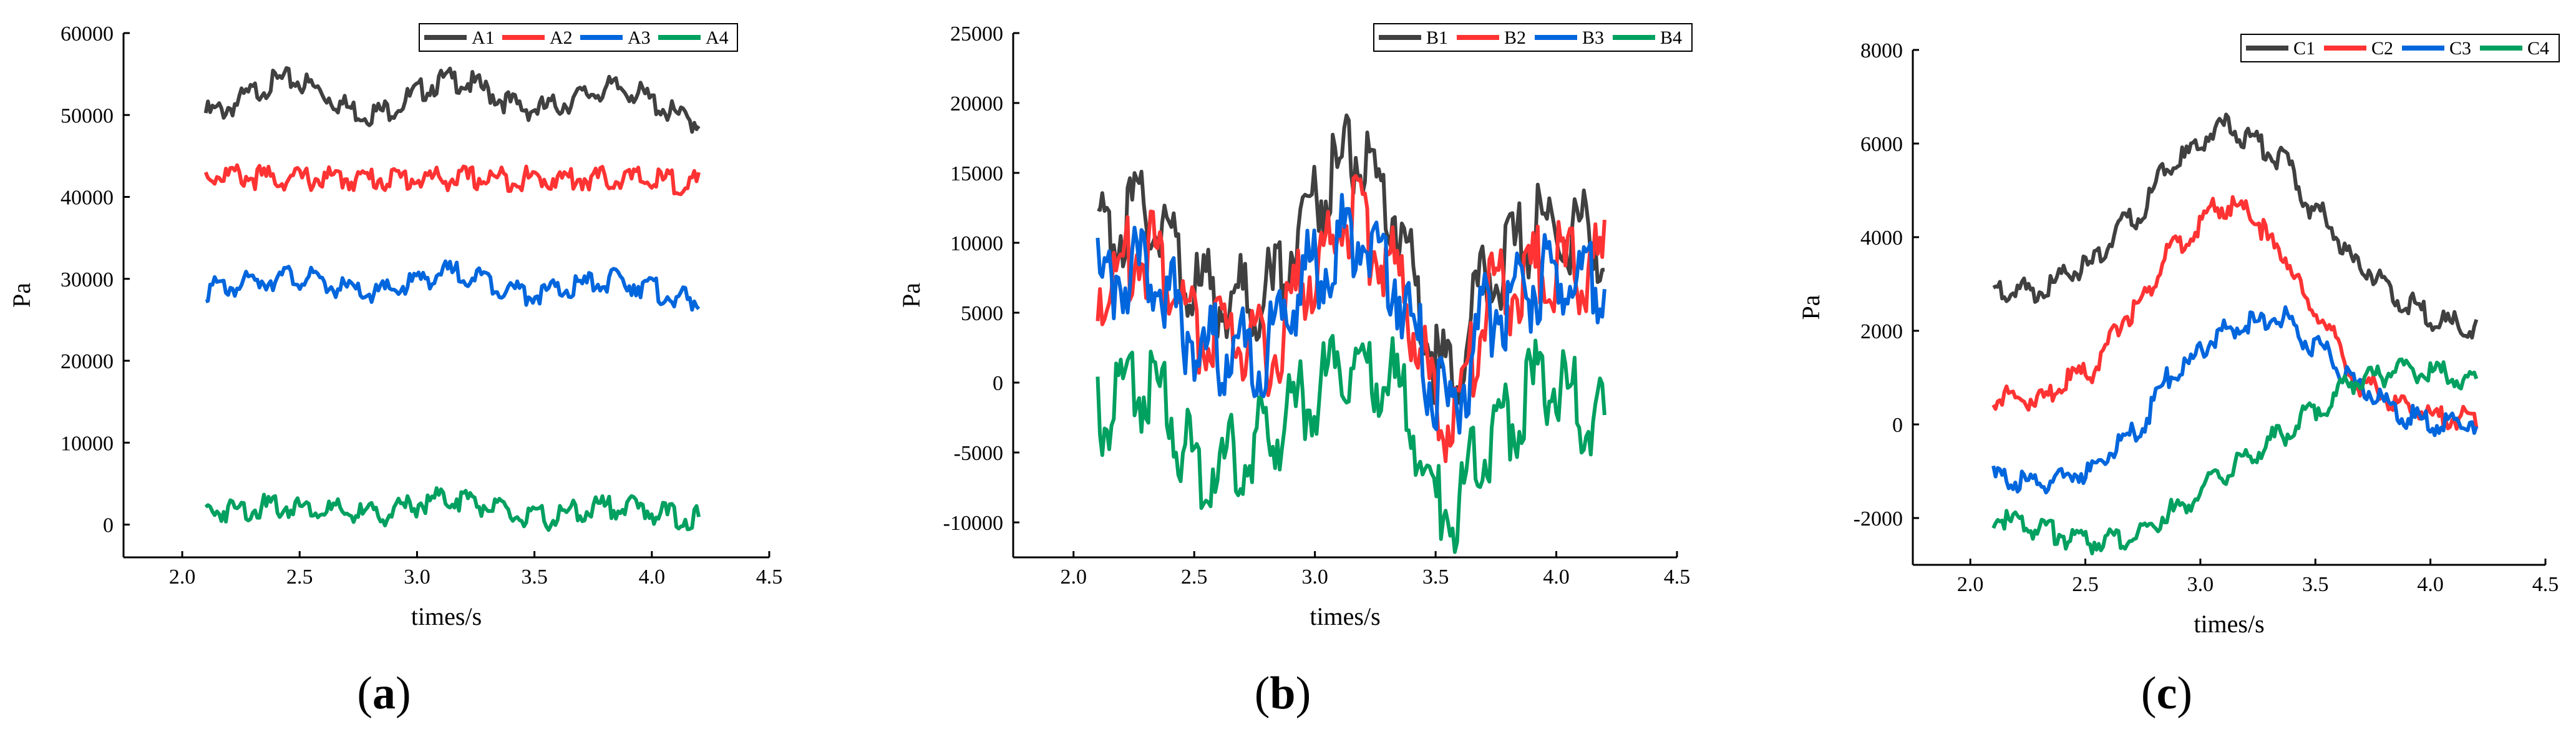 The height and width of the screenshot is (729, 2576). I want to click on y-tick-label: 8000, so click(1881, 51).